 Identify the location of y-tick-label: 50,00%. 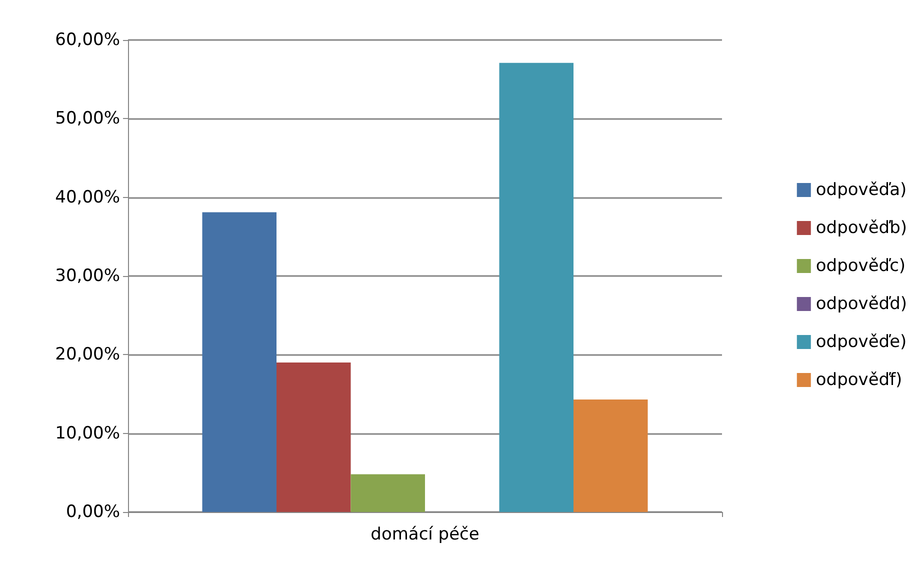
(87, 118).